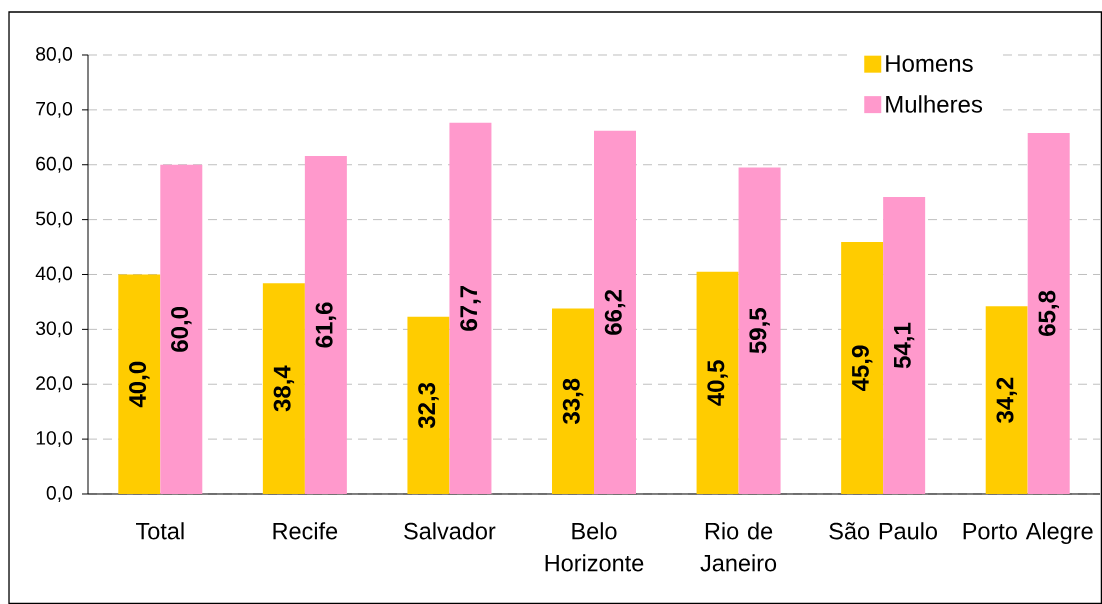 Image resolution: width=1102 pixels, height=604 pixels. I want to click on y-tick-label: 60,0, so click(54, 164).